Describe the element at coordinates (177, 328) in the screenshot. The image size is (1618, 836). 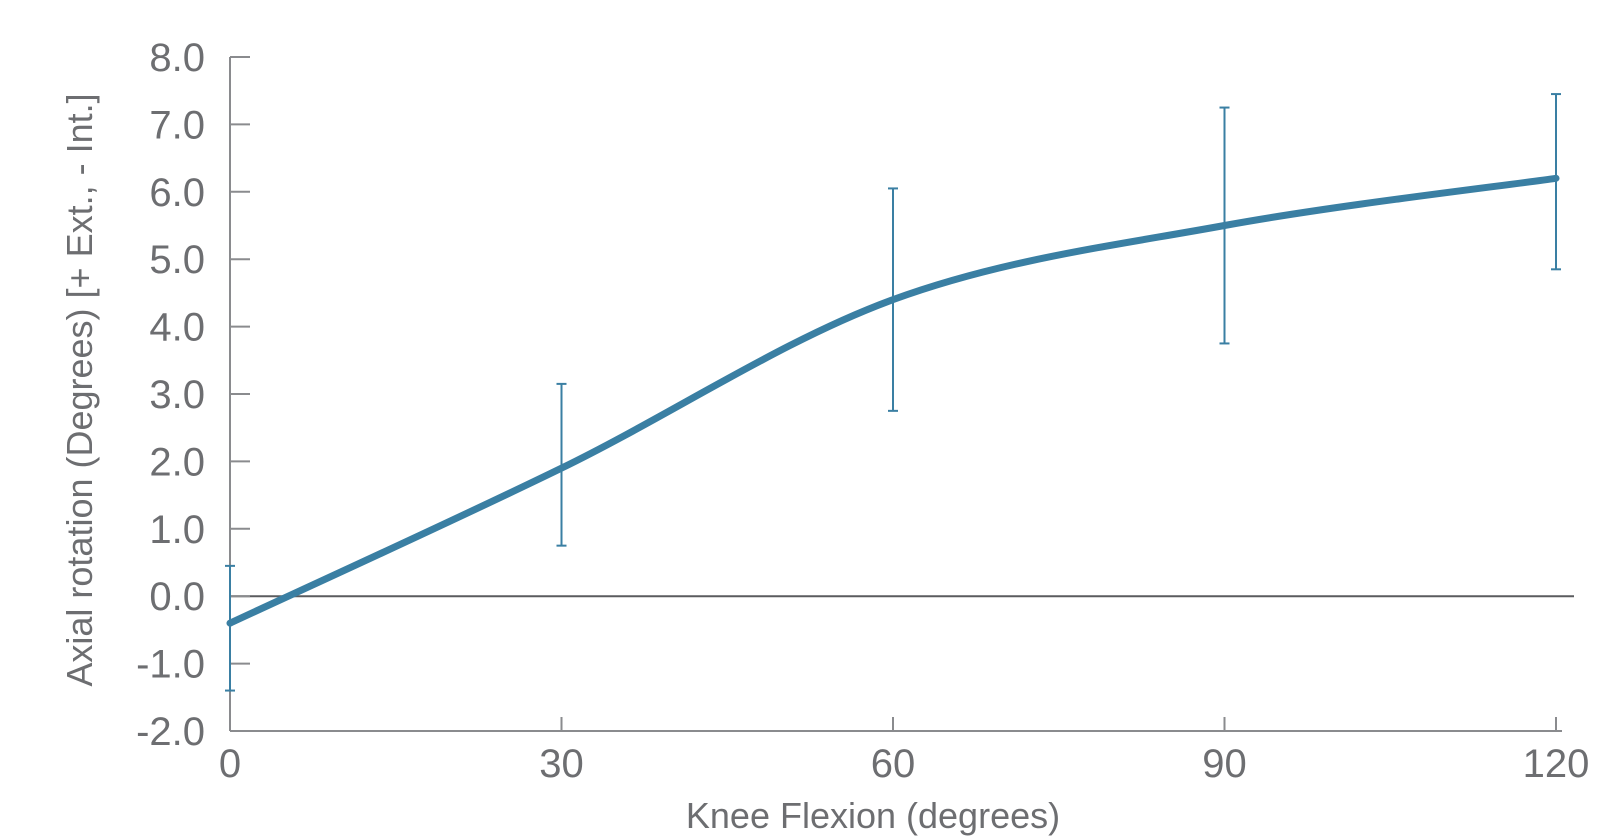
I see `y-tick-label: 4.0` at that location.